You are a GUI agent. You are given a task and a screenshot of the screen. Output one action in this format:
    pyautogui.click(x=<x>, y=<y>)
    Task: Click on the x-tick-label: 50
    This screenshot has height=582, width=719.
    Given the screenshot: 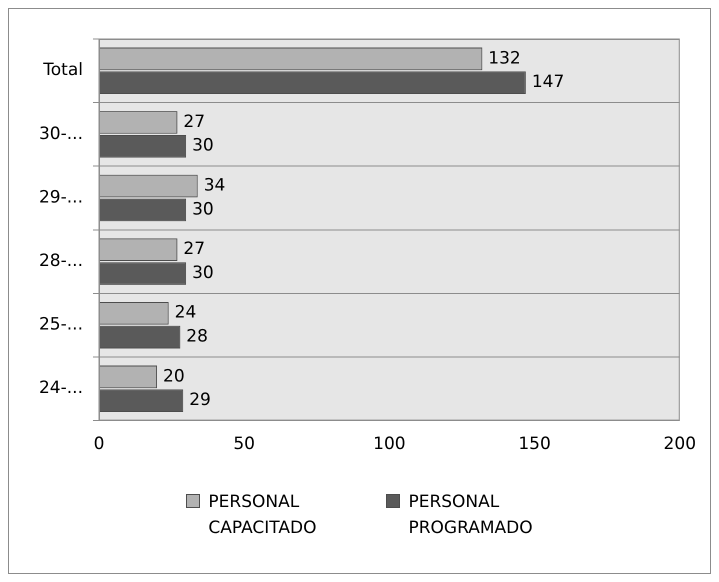 What is the action you would take?
    pyautogui.click(x=244, y=444)
    